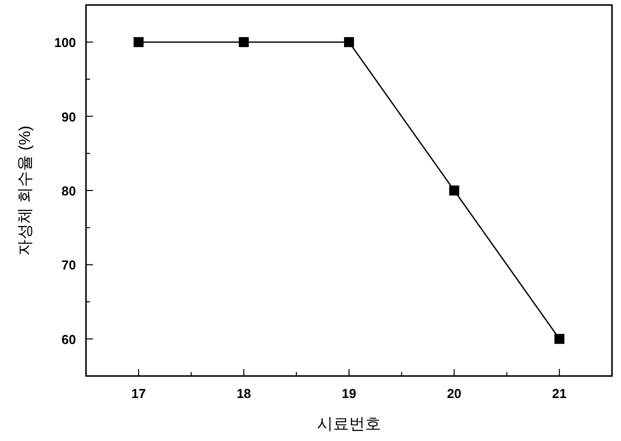 The width and height of the screenshot is (621, 441). Describe the element at coordinates (69, 116) in the screenshot. I see `y-tick-label: 90` at that location.